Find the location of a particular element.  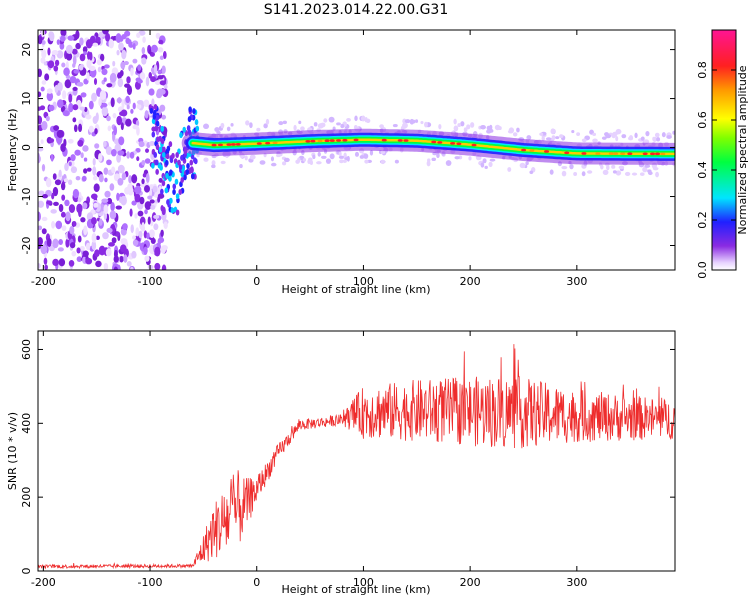

colorbar-tick-label: 0.2 is located at coordinates (702, 220).